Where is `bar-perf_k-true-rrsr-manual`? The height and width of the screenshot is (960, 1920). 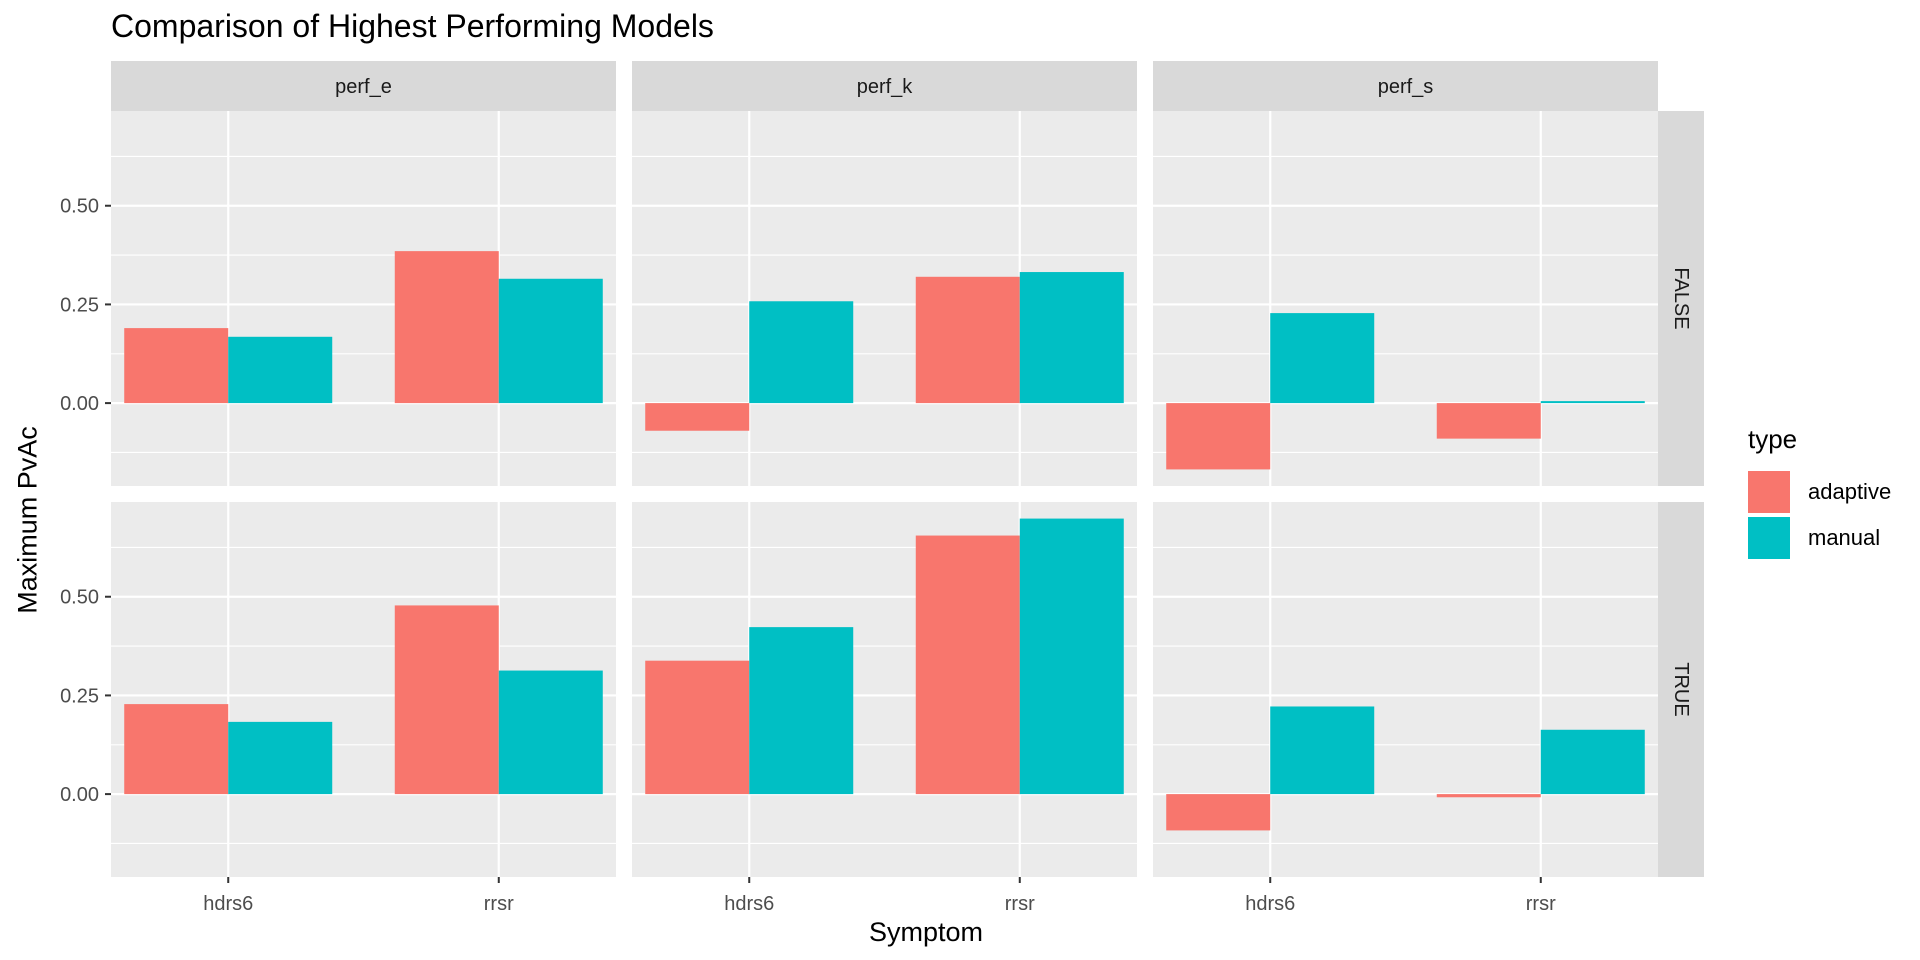
bar-perf_k-true-rrsr-manual is located at coordinates (1071, 656).